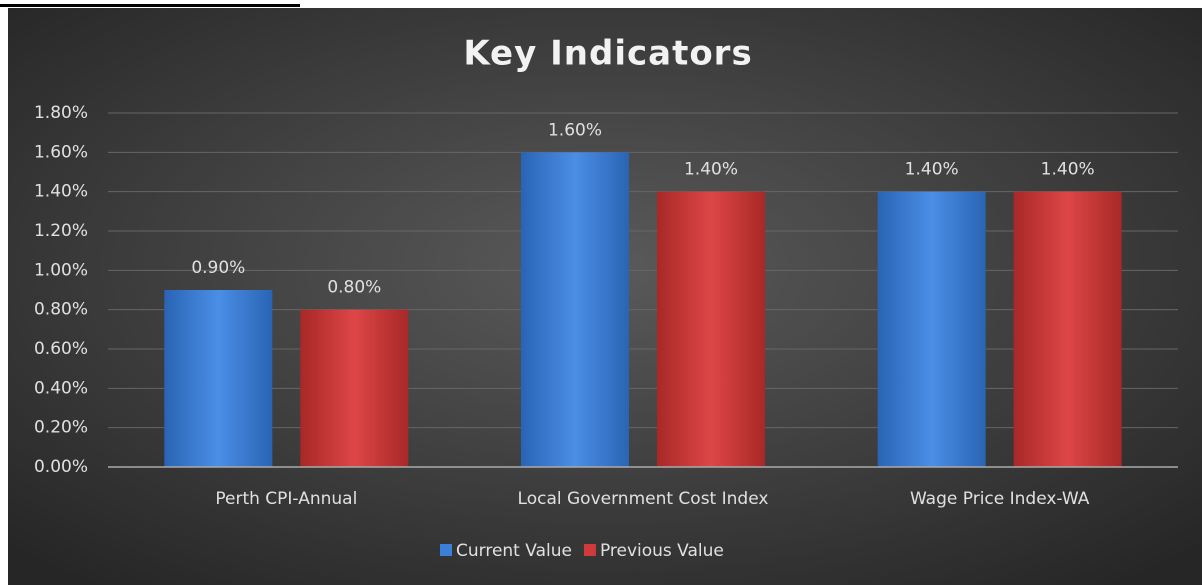  I want to click on y-tick-label: 0.20%, so click(61, 428).